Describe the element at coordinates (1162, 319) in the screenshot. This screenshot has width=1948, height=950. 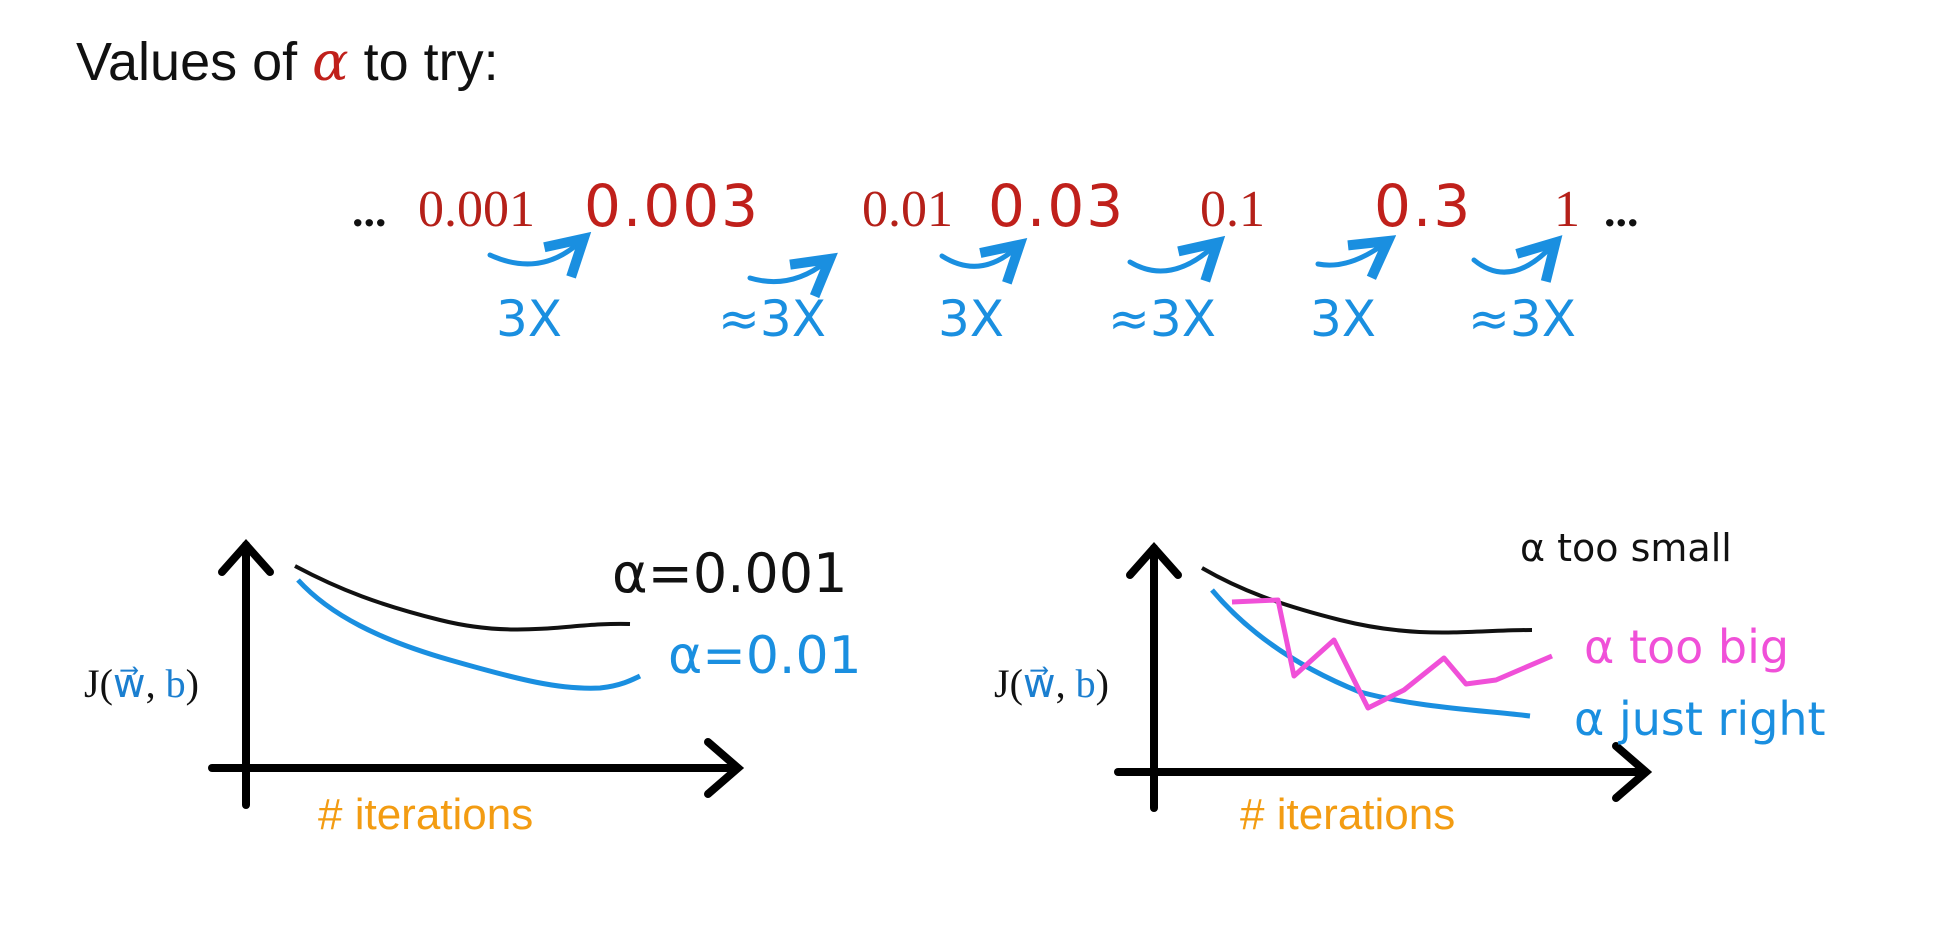
I see `multiplier-4: ≈3X` at that location.